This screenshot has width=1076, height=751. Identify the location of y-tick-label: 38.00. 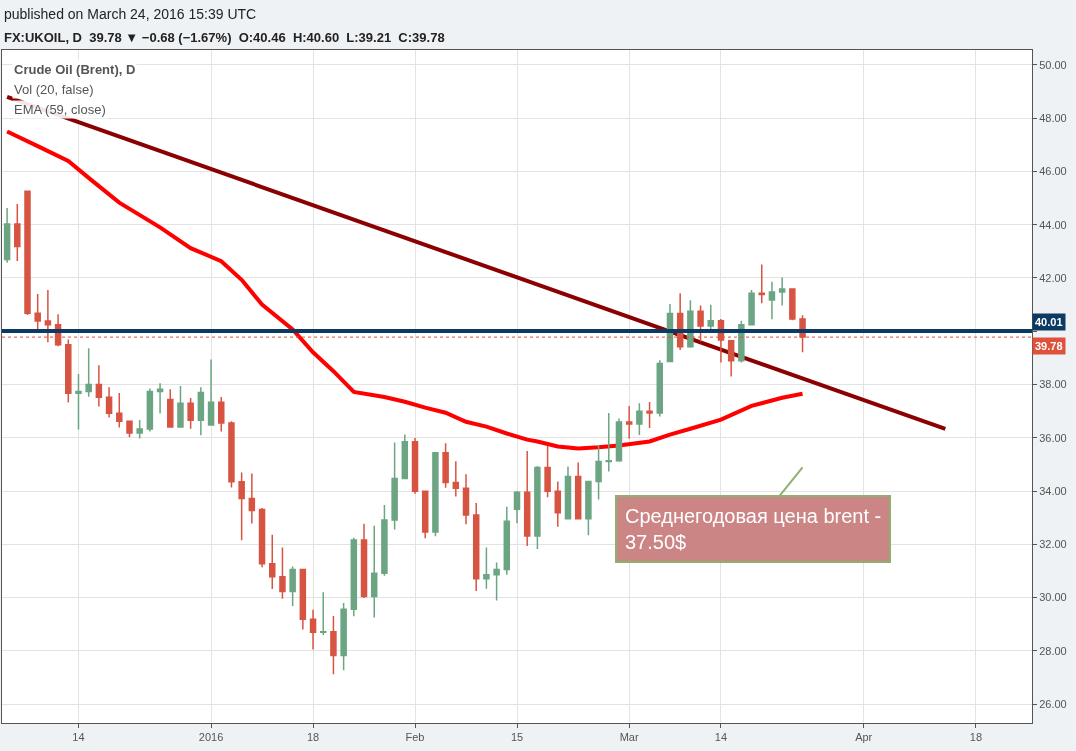
(1053, 384).